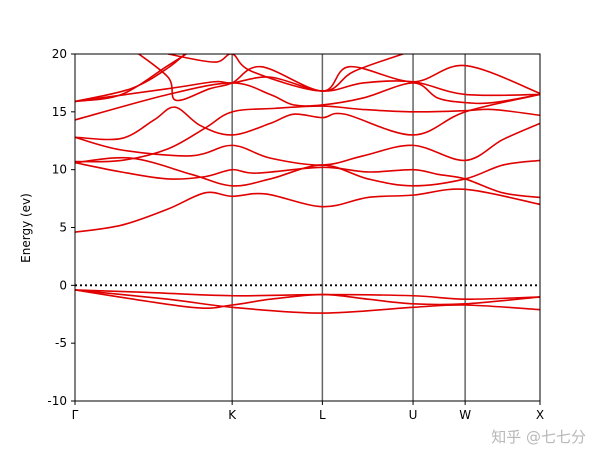 Image resolution: width=600 pixels, height=454 pixels. Describe the element at coordinates (63, 285) in the screenshot. I see `y-tick-label: 0` at that location.